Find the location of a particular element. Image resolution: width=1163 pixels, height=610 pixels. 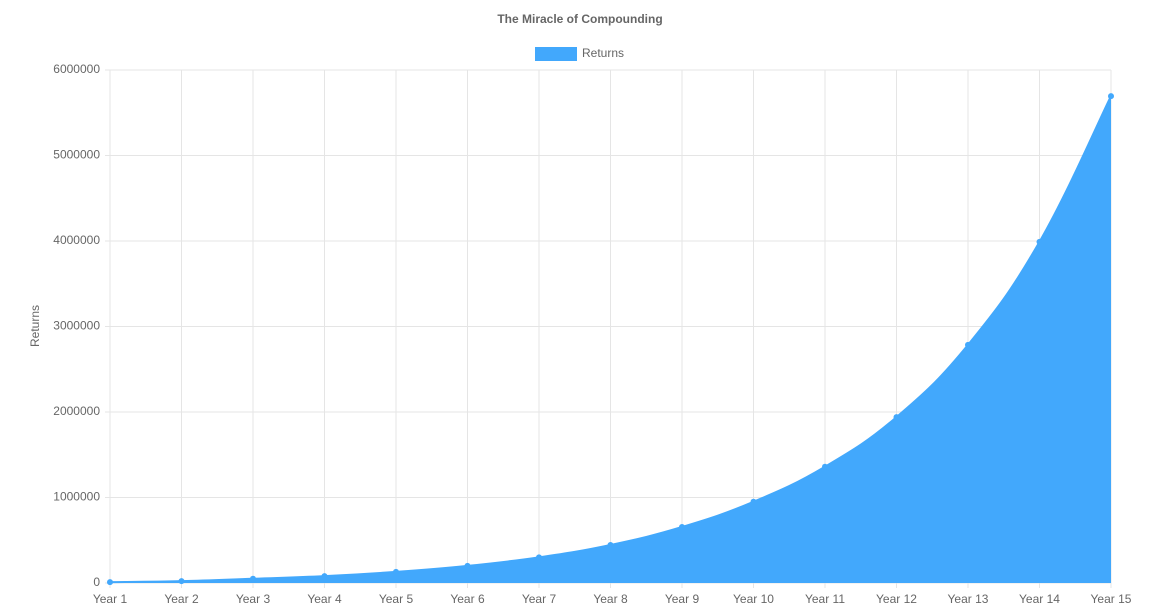

x-tick-label: Year 14 is located at coordinates (1039, 599).